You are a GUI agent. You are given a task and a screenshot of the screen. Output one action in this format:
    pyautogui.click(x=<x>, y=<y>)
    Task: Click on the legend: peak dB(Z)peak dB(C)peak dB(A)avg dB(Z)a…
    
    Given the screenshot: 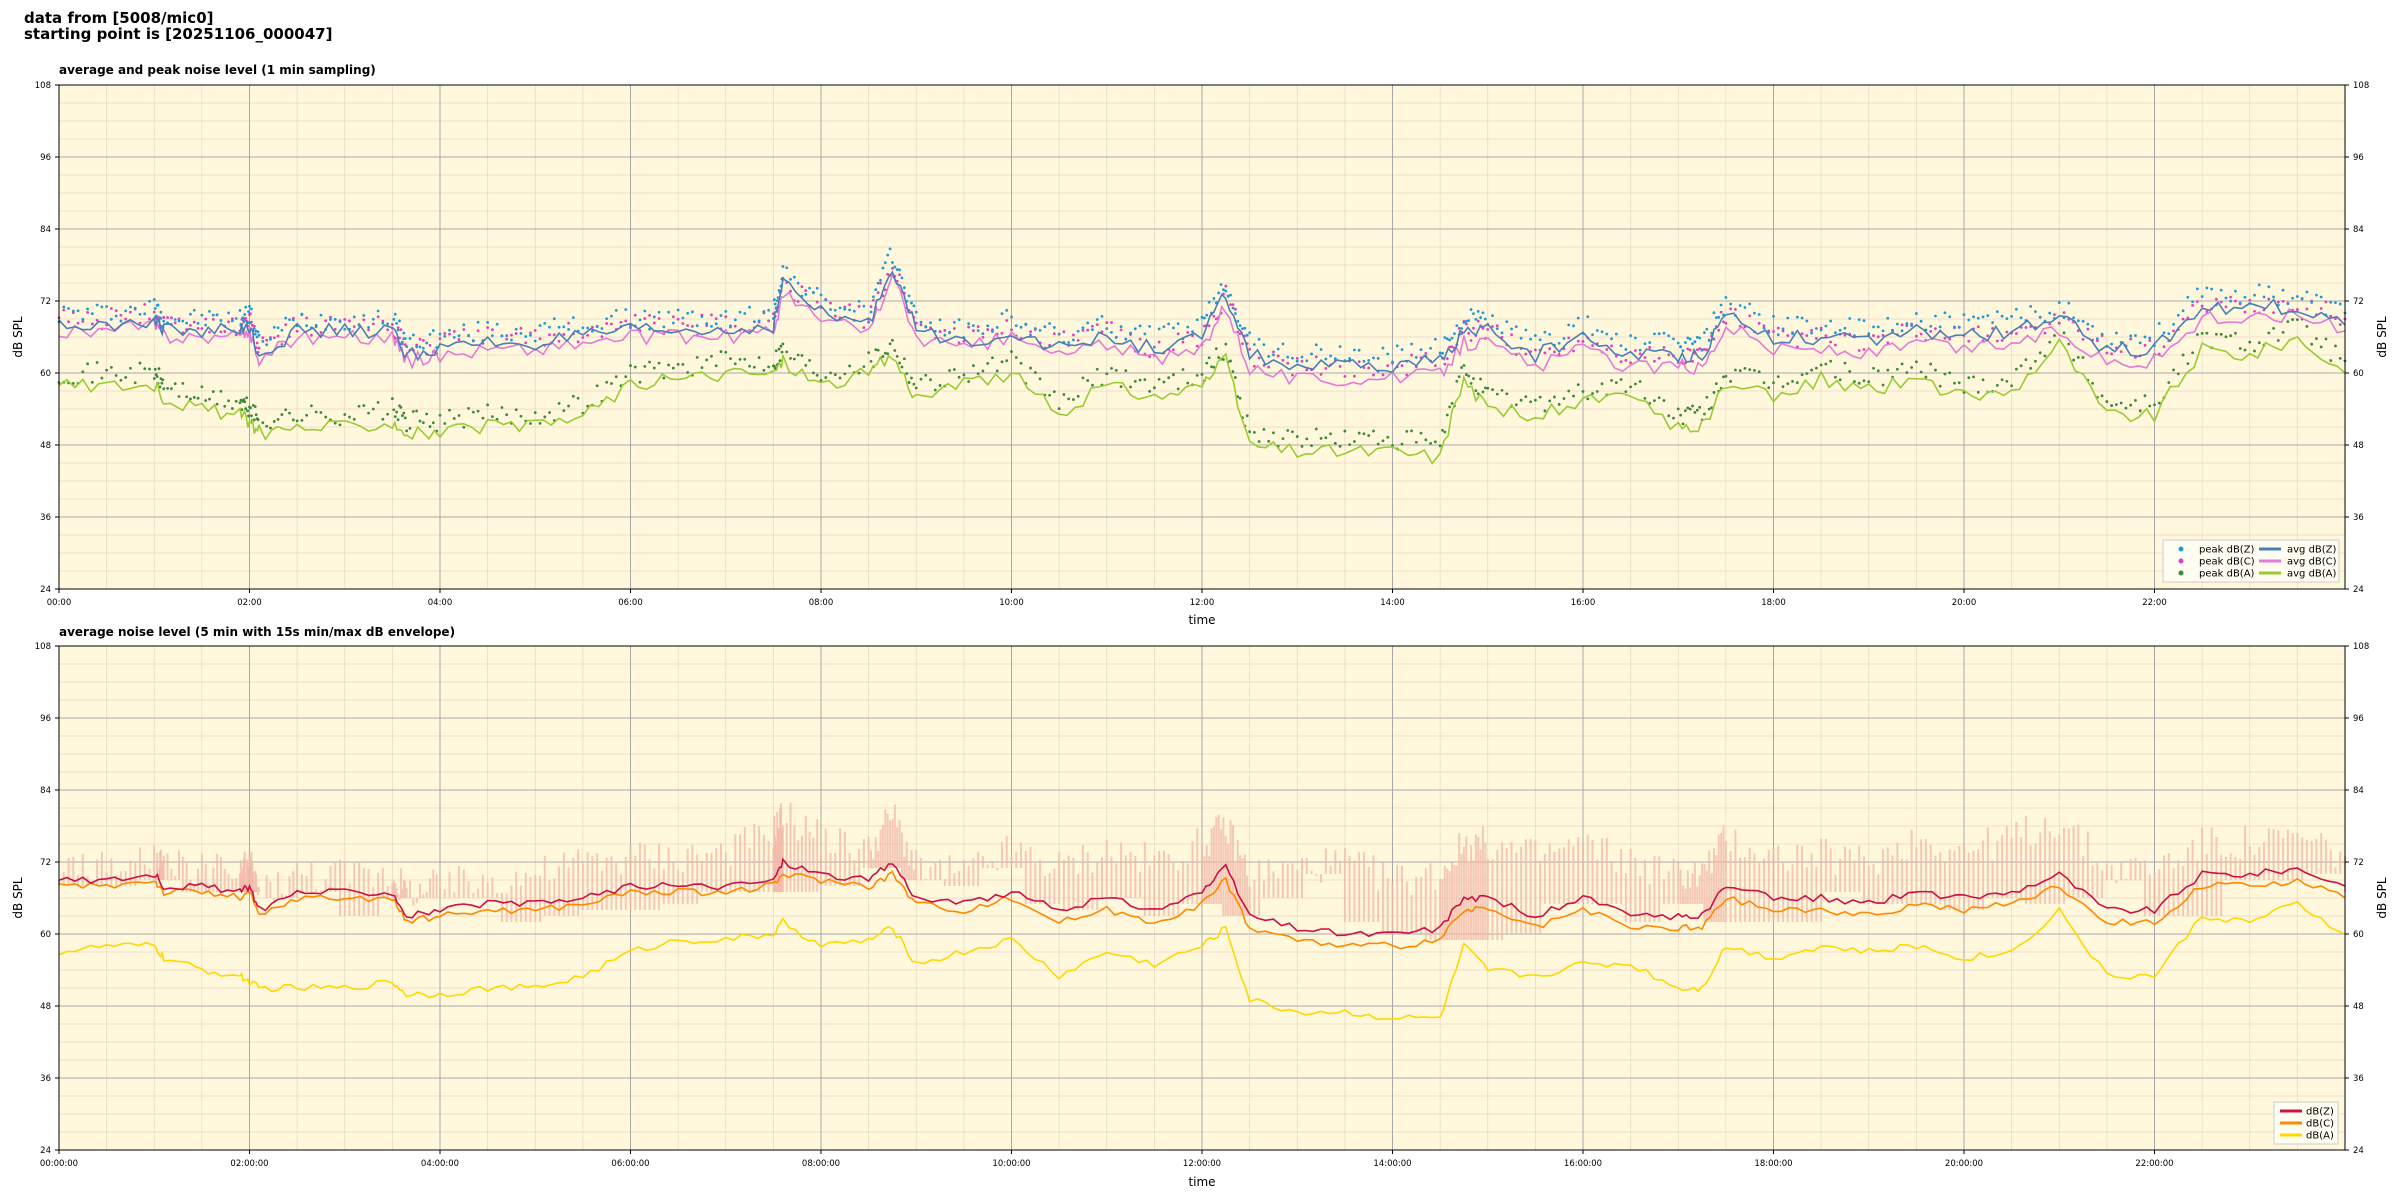 What is the action you would take?
    pyautogui.click(x=2251, y=561)
    